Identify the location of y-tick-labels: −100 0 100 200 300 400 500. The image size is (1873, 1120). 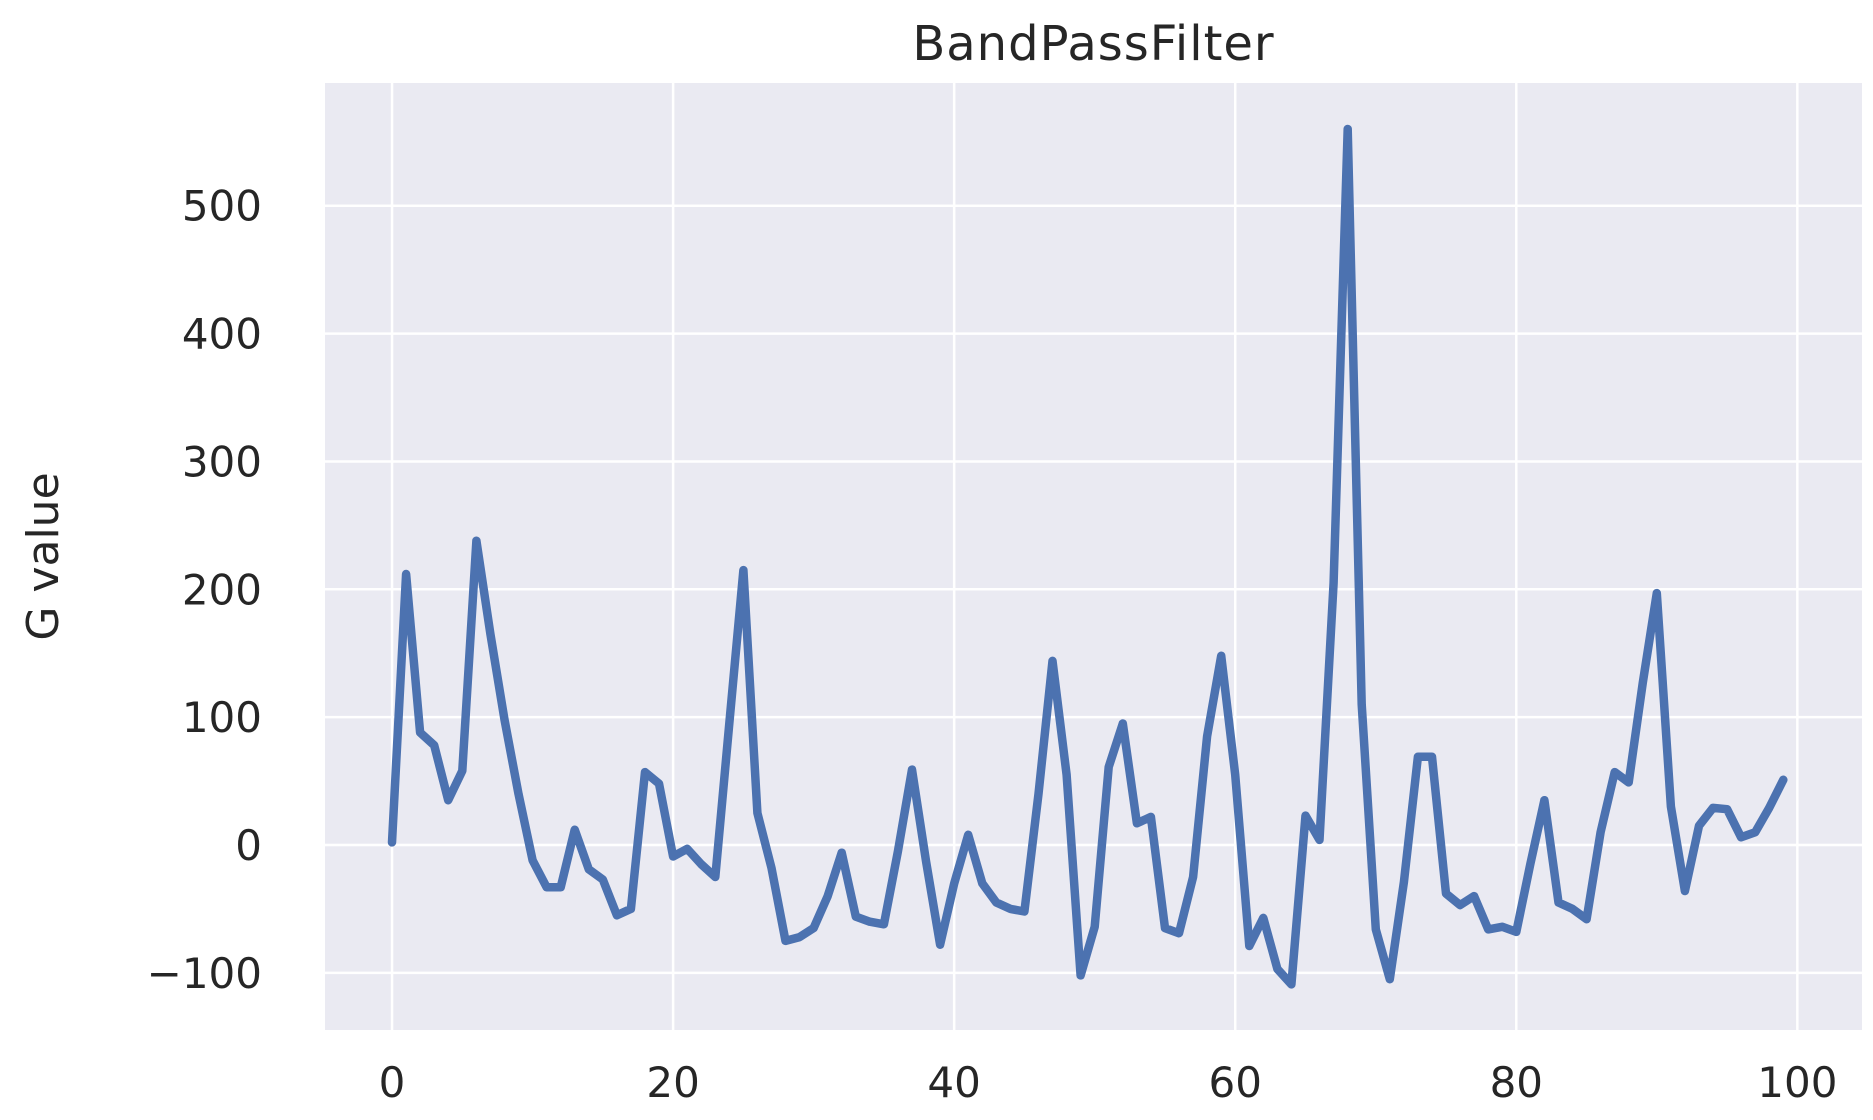
(204, 590).